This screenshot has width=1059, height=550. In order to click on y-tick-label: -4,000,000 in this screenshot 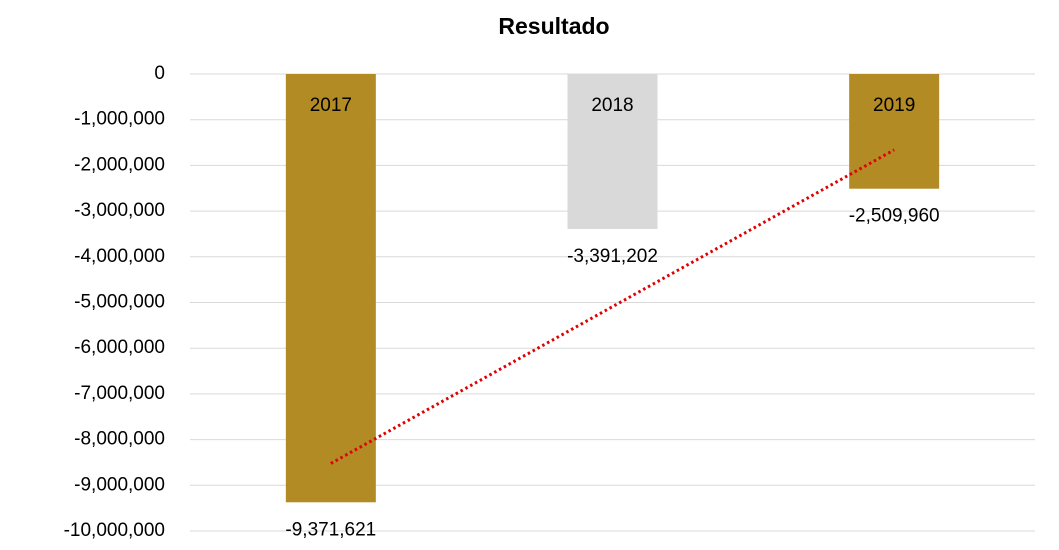, I will do `click(119, 256)`.